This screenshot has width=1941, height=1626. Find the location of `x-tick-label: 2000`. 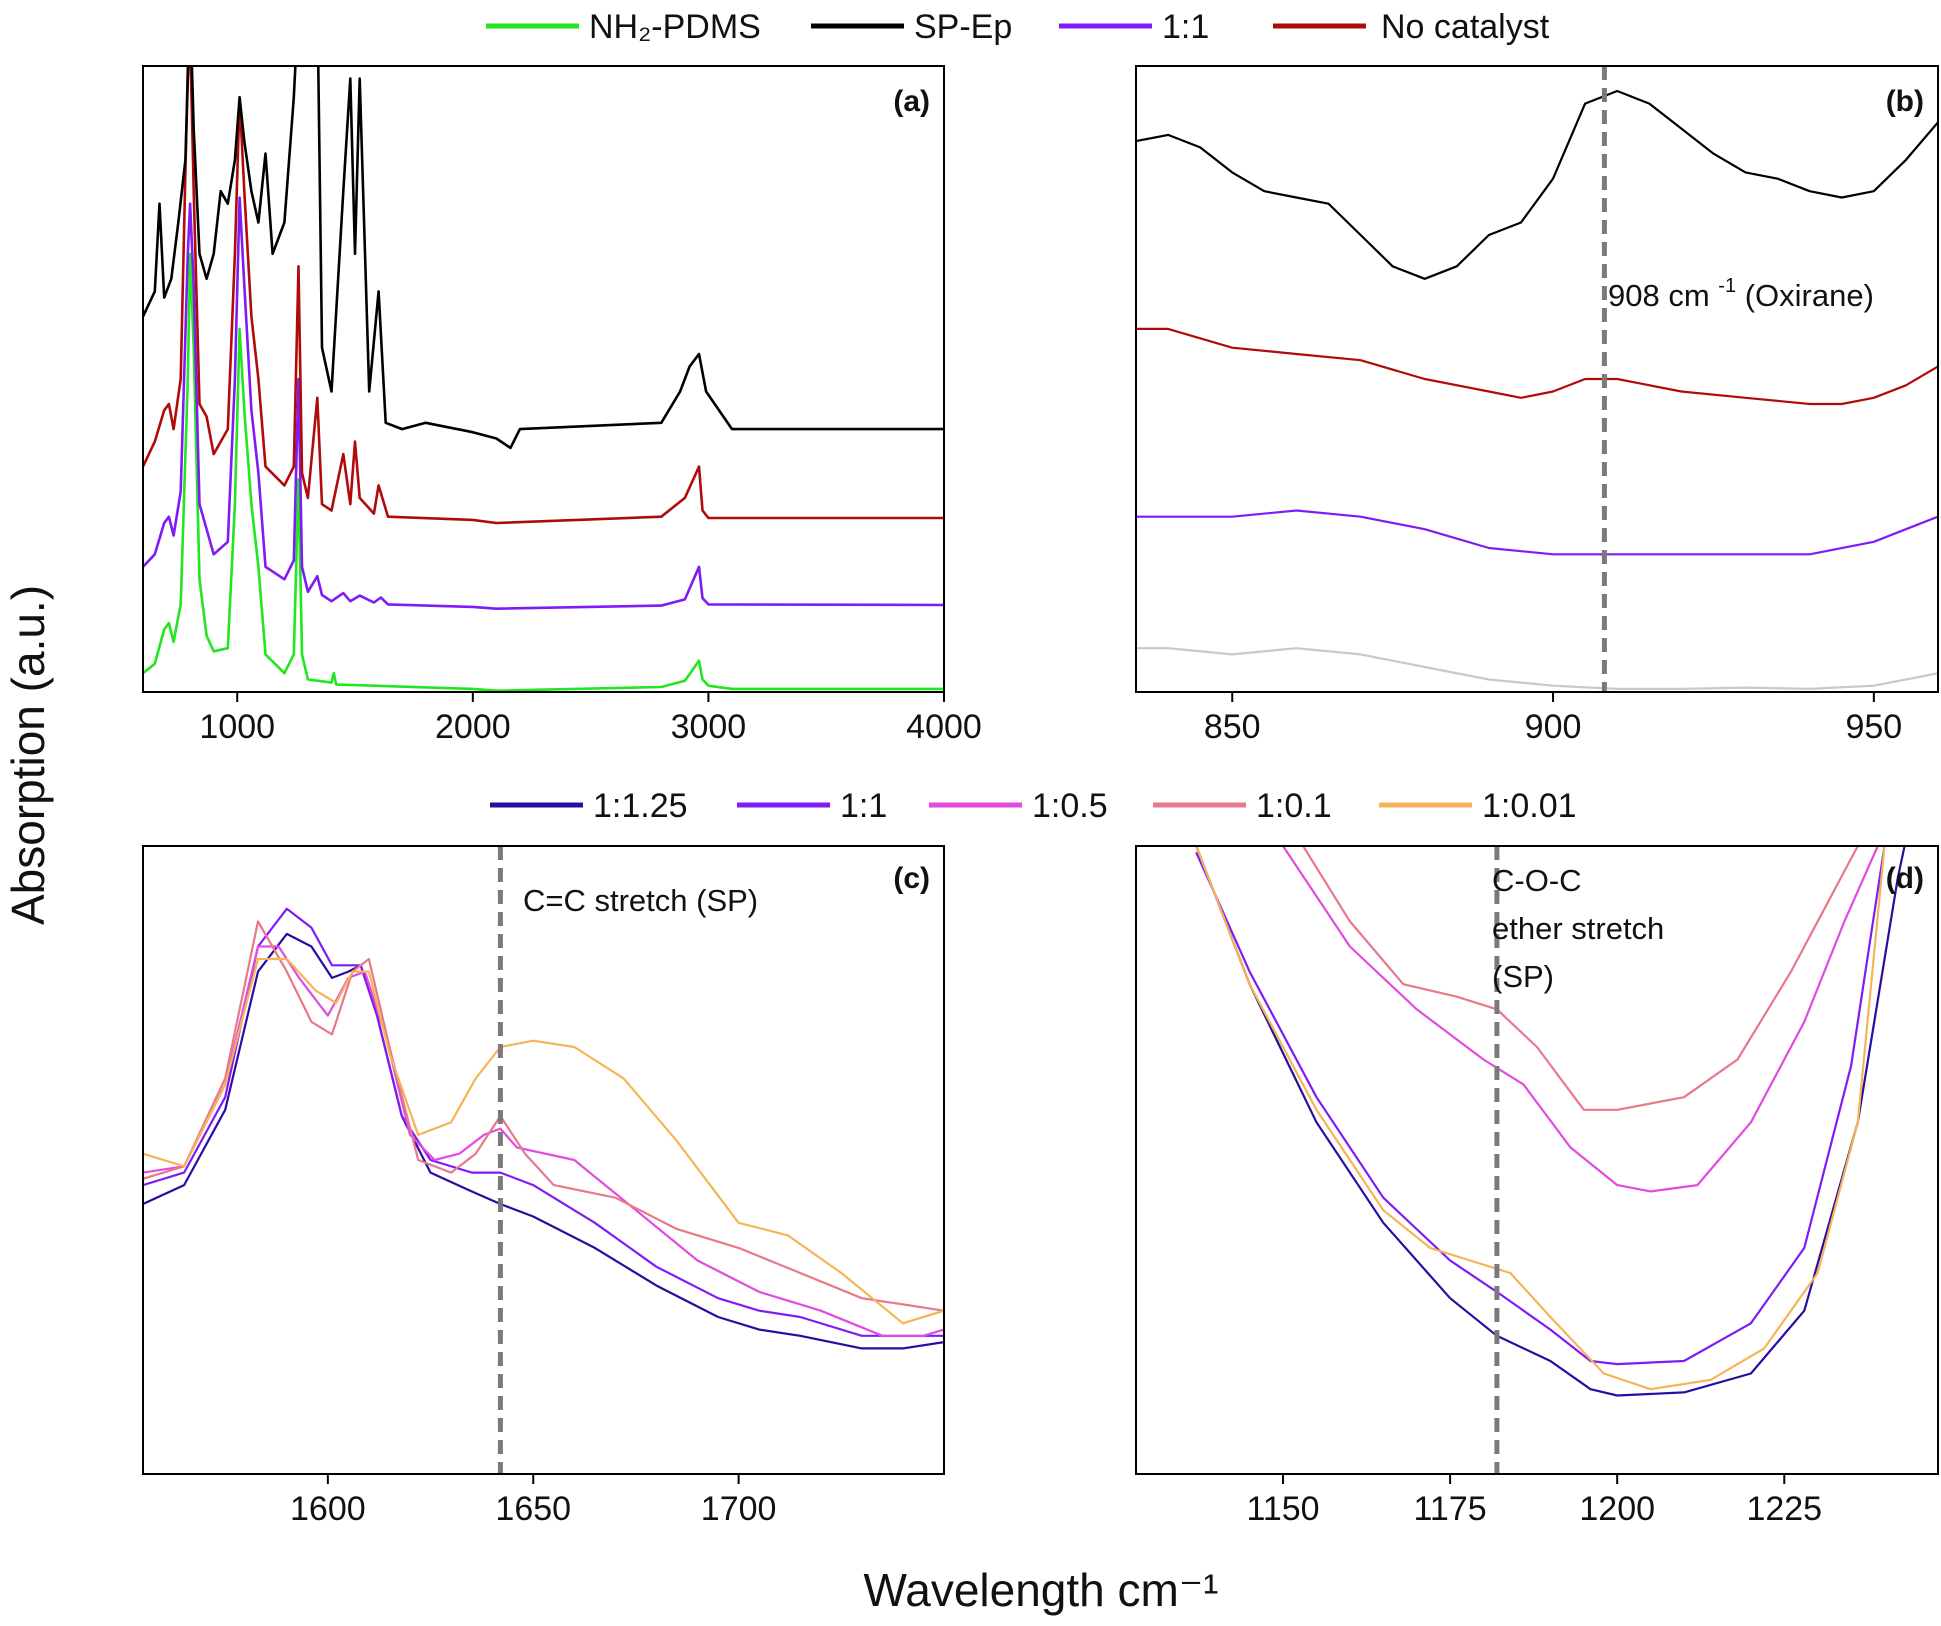

x-tick-label: 2000 is located at coordinates (473, 727).